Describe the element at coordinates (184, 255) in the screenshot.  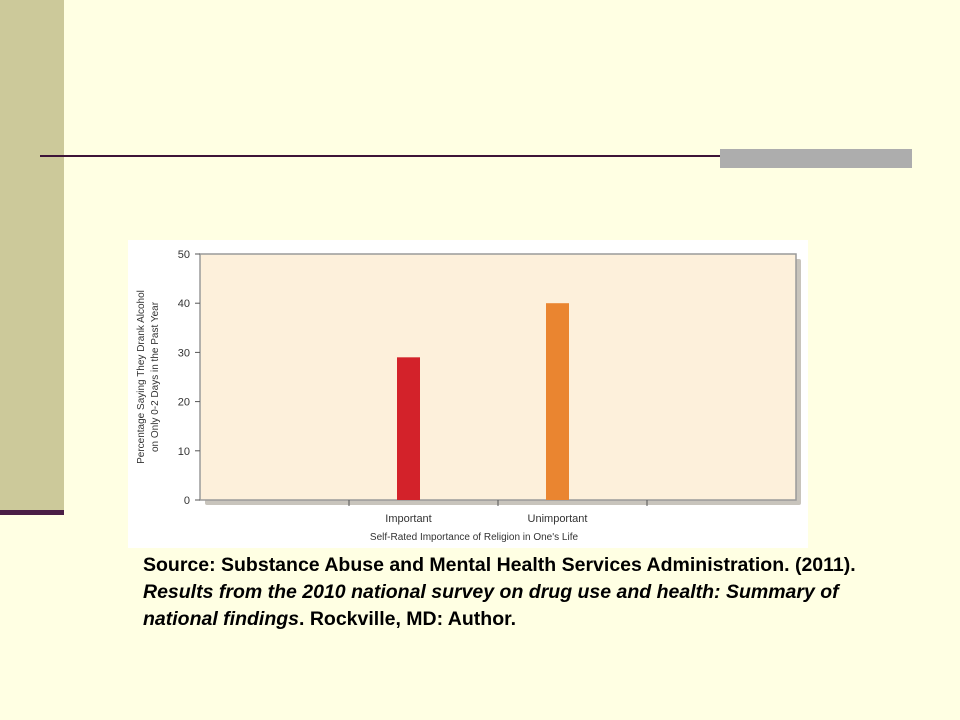
I see `y-tick-label: 50` at that location.